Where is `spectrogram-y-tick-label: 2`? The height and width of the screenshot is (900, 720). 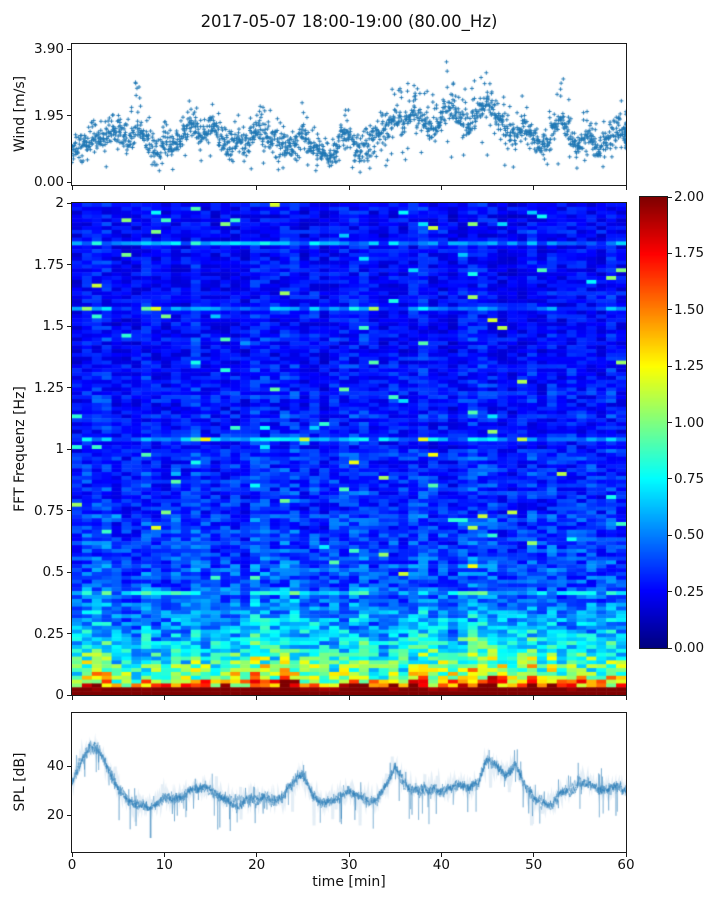 spectrogram-y-tick-label: 2 is located at coordinates (59, 203).